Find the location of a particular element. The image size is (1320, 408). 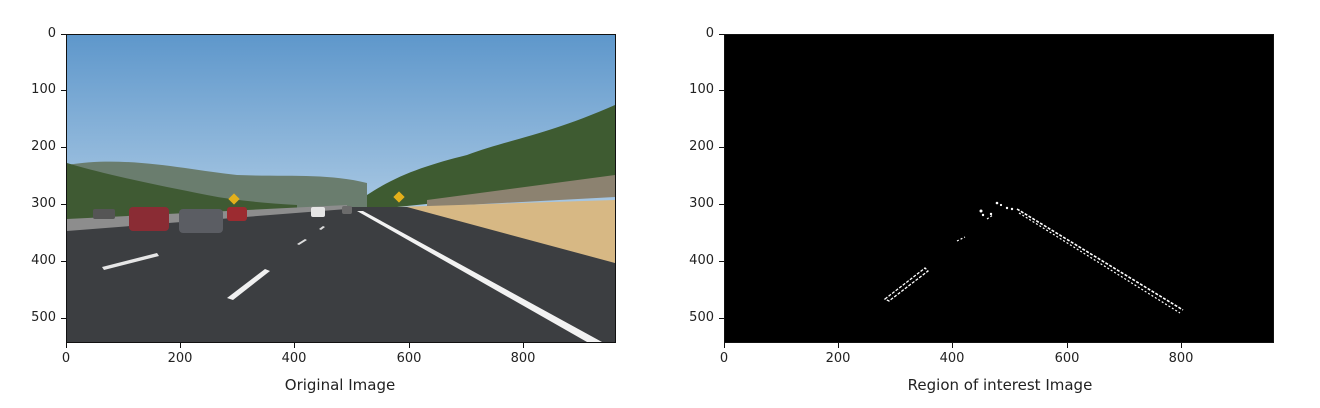

edge-lines-image is located at coordinates (1033, 257).